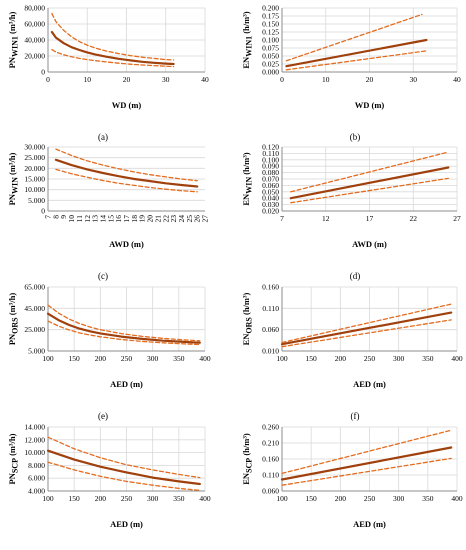 The image size is (466, 550). What do you see at coordinates (270, 427) in the screenshot?
I see `y-tick-label: 0.260` at bounding box center [270, 427].